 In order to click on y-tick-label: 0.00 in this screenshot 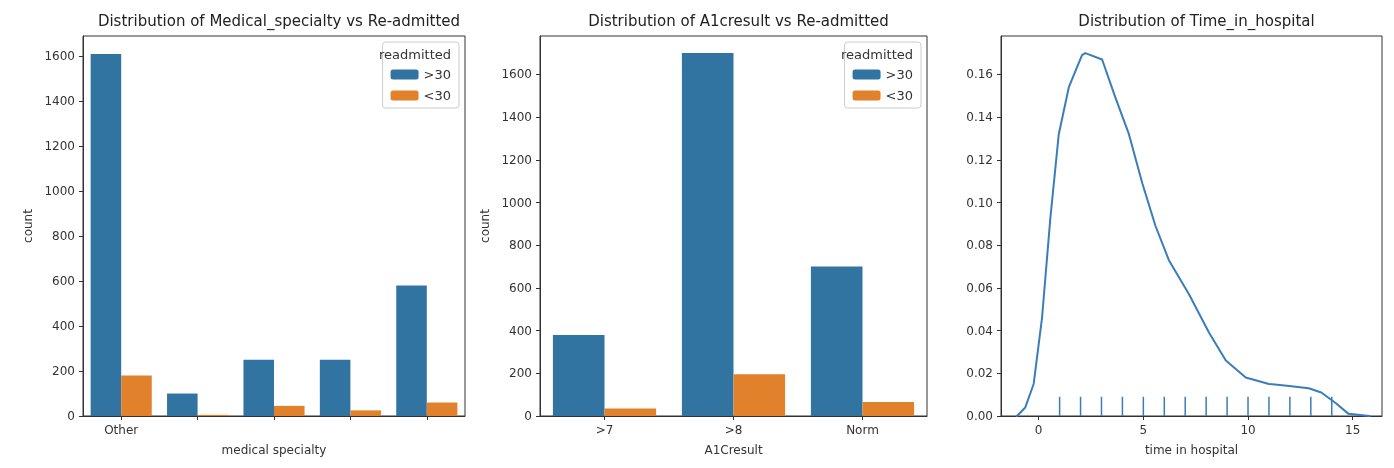, I will do `click(979, 416)`.